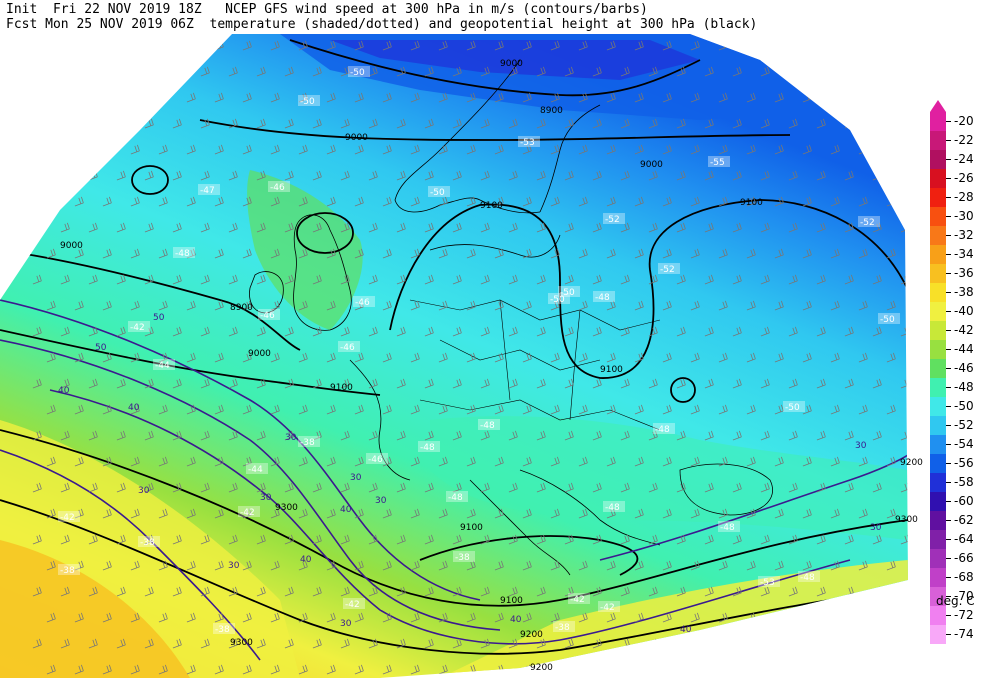  I want to click on coastline-great-britain, so click(322, 272).